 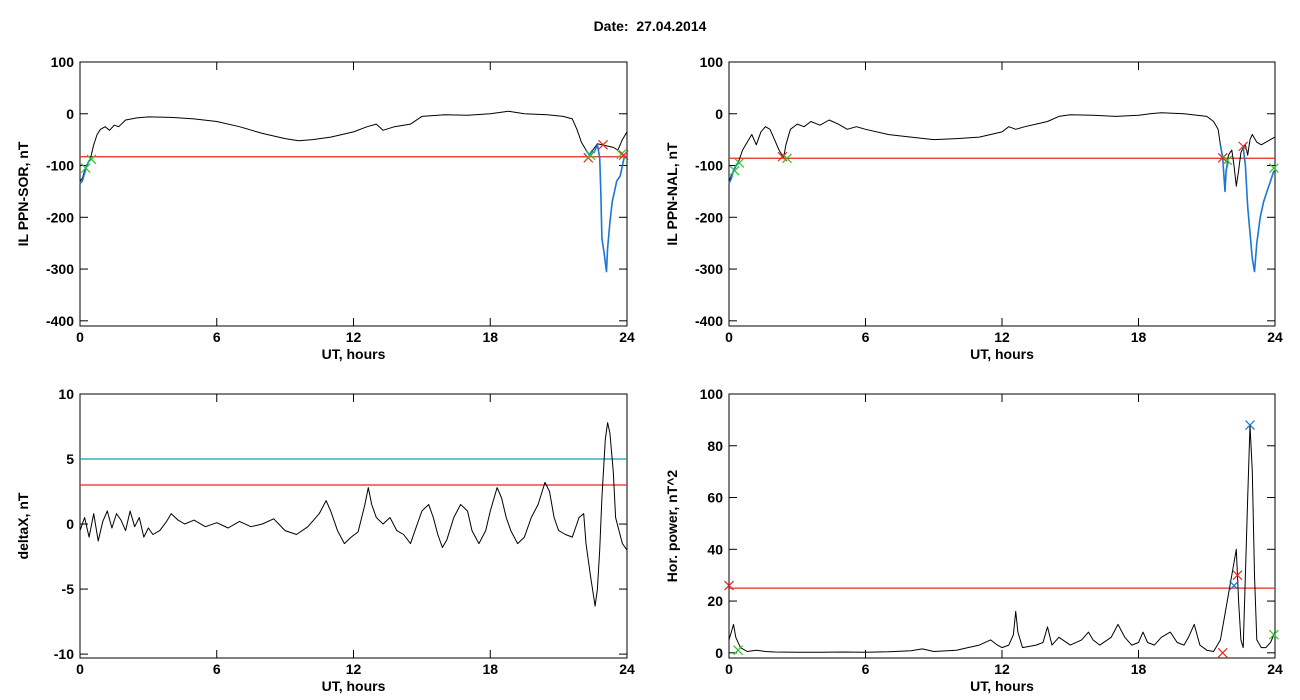 I want to click on chart-0-xlabel: UT, hours, so click(x=354, y=354).